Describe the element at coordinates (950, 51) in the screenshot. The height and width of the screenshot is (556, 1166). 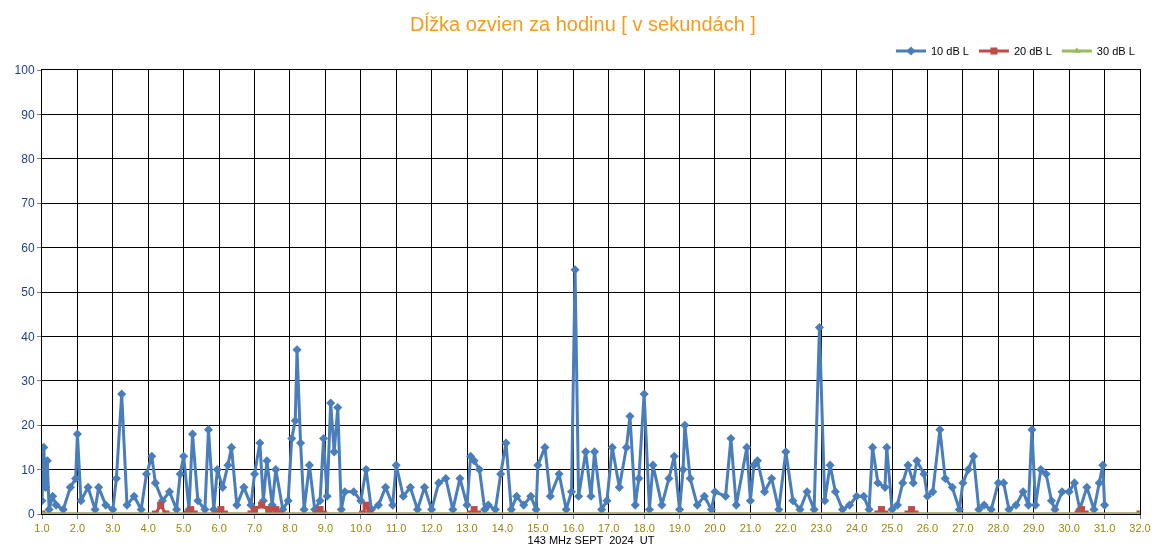
I see `legend-label: 10 dB L` at that location.